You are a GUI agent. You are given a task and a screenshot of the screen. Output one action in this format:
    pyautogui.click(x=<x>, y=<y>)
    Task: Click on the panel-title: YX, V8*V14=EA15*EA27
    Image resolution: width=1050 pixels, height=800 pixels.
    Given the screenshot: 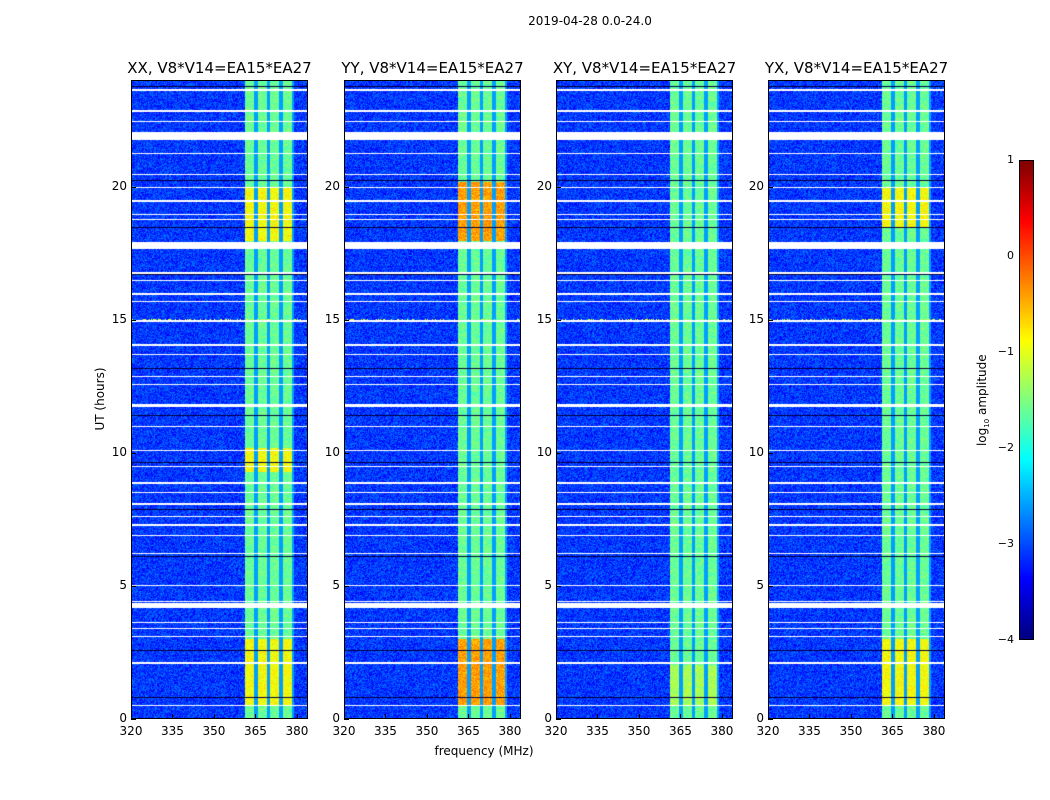 What is the action you would take?
    pyautogui.click(x=856, y=68)
    